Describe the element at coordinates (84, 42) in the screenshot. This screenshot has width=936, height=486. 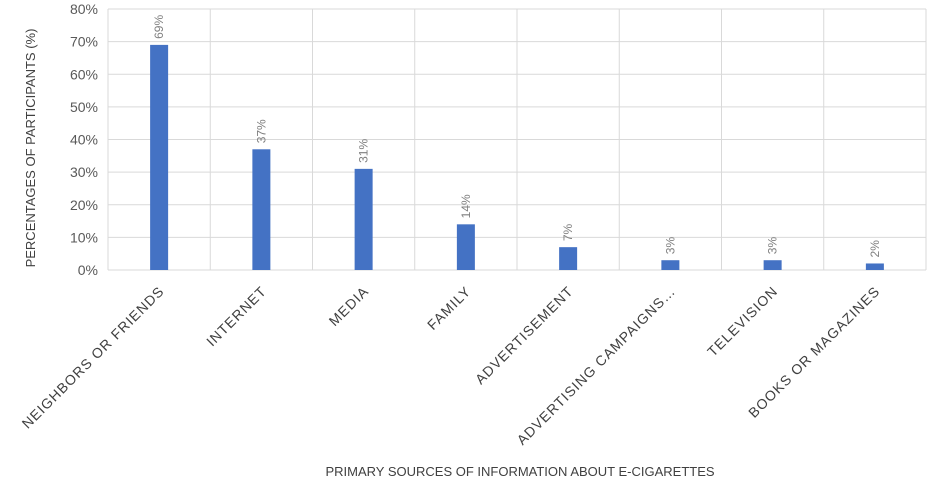
I see `y-tick-label: 70%` at that location.